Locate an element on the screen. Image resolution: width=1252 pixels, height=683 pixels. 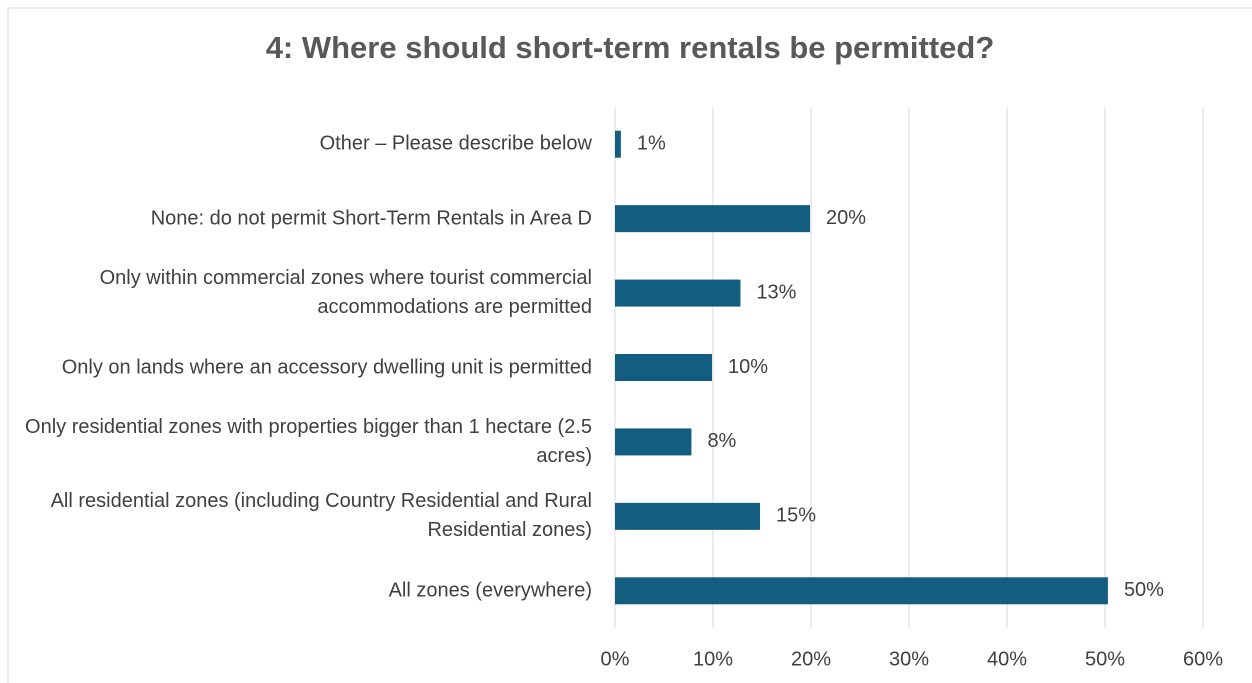
data-label: 1% is located at coordinates (651, 143).